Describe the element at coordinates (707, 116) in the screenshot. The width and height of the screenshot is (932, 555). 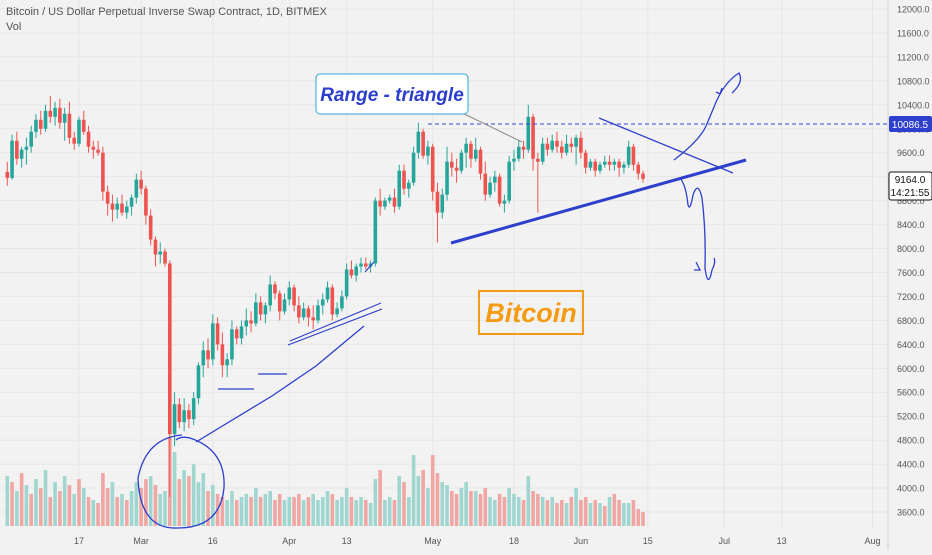
I see `bullish-projection-path` at that location.